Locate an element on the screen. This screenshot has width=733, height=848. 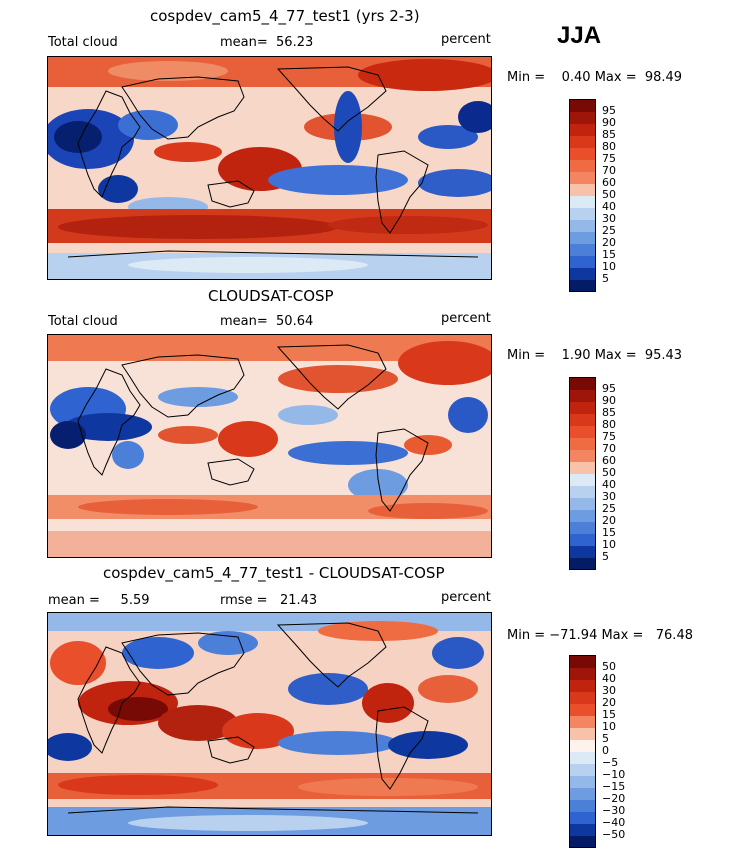
panel-title: cospdev_cam5_4_77_test1 - CLOUDSAT-COSP is located at coordinates (274, 573).